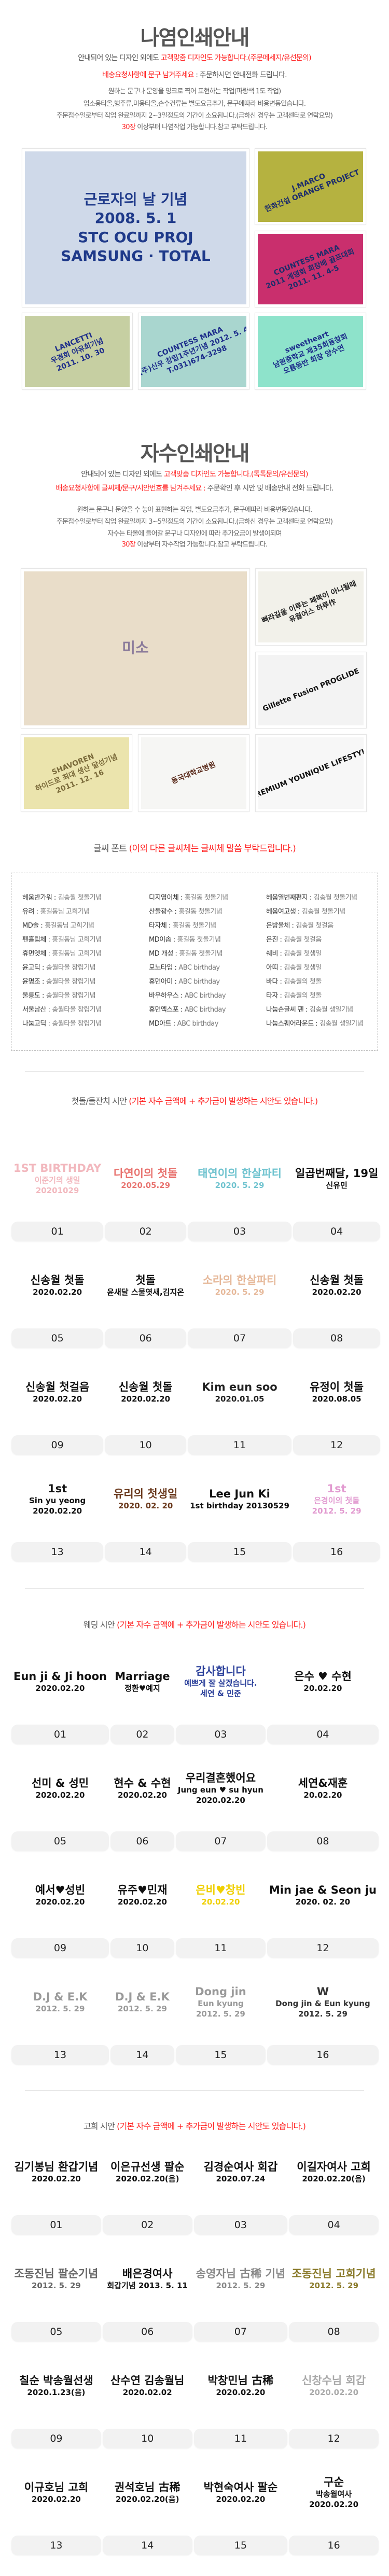 The height and width of the screenshot is (2576, 389). Describe the element at coordinates (145, 1499) in the screenshot. I see `design-preview: 유리의 첫생일 2020. 02. 20` at that location.